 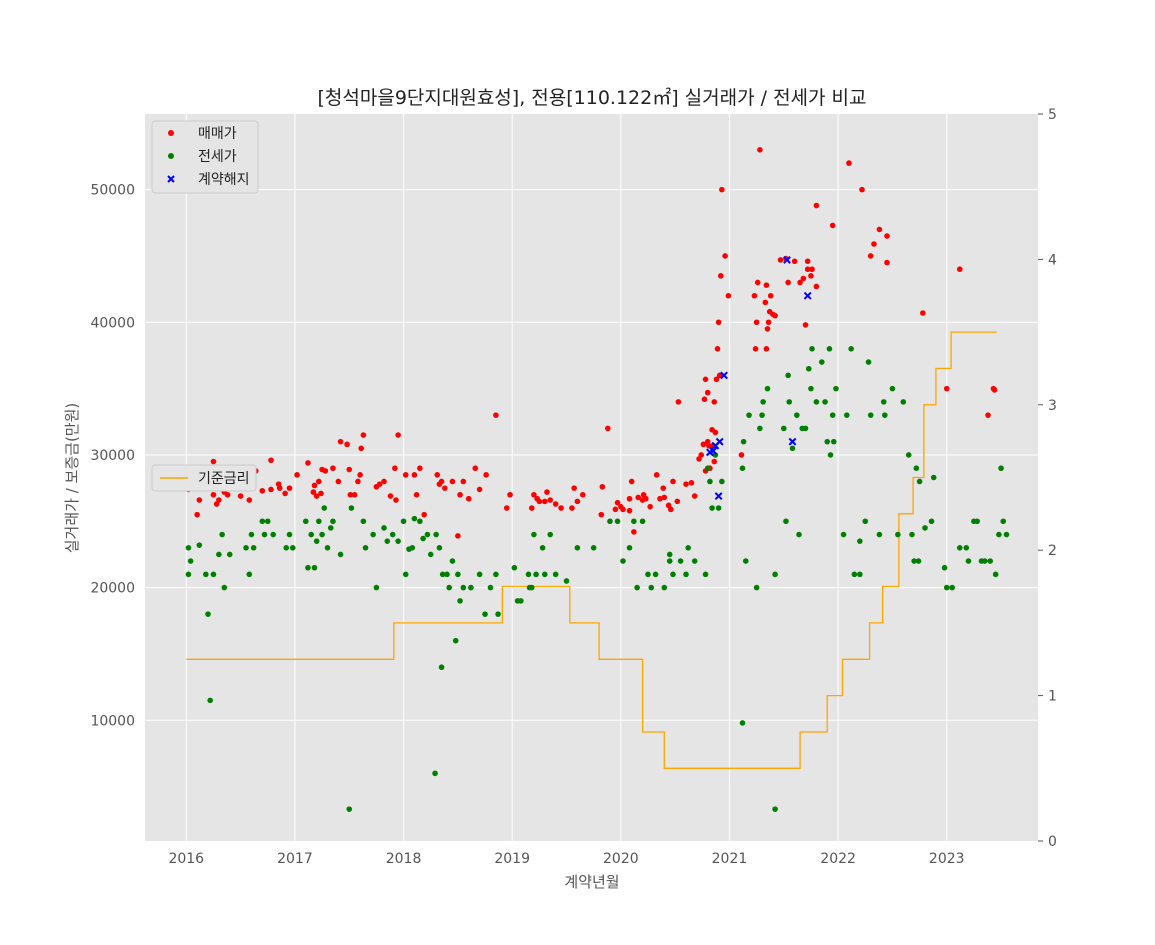 I want to click on x-tick-label: 2018, so click(x=404, y=859).